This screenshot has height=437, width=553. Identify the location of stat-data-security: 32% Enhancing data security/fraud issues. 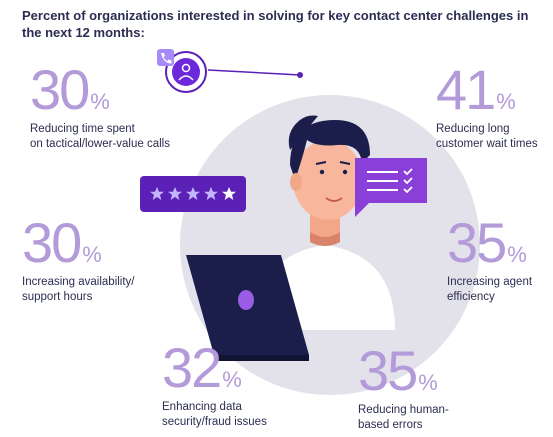
(214, 385).